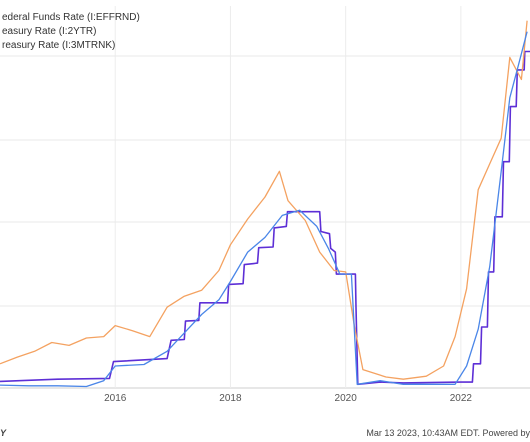  Describe the element at coordinates (461, 398) in the screenshot. I see `x-tick-label: 2022` at that location.